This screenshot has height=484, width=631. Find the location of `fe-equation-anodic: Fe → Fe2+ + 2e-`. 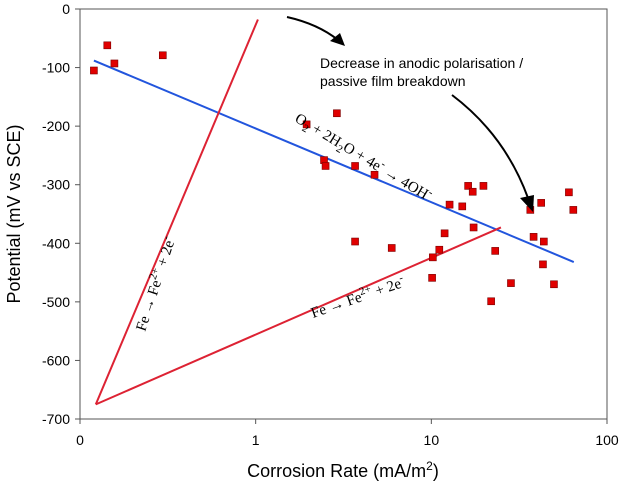

fe-equation-anodic: Fe → Fe2+ + 2e- is located at coordinates (155, 283).